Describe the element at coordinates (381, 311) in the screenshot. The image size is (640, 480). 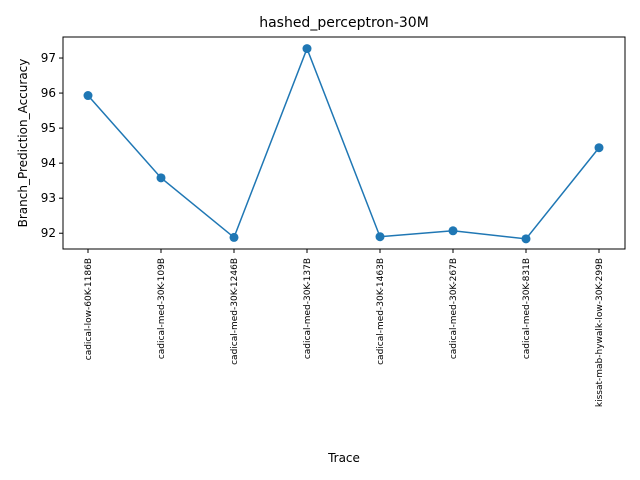
I see `x-tick-label: cadical-med-30K-1463B` at that location.